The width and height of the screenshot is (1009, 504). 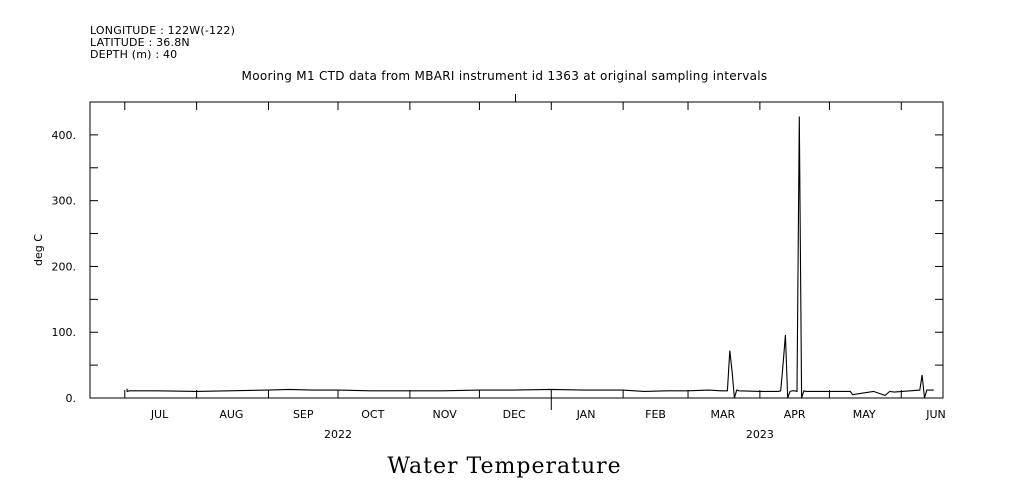 What do you see at coordinates (795, 414) in the screenshot?
I see `x-tick-label: APR` at bounding box center [795, 414].